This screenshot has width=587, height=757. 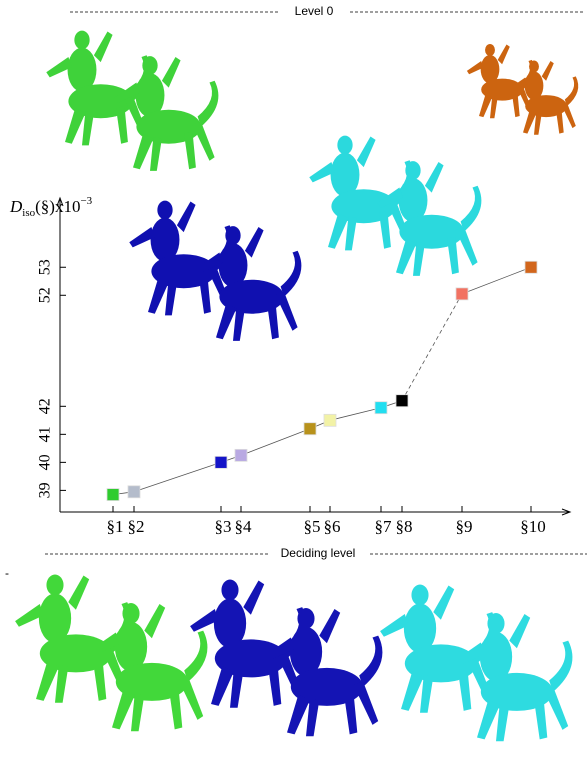 What do you see at coordinates (384, 526) in the screenshot?
I see `x-tick-label: §7` at bounding box center [384, 526].